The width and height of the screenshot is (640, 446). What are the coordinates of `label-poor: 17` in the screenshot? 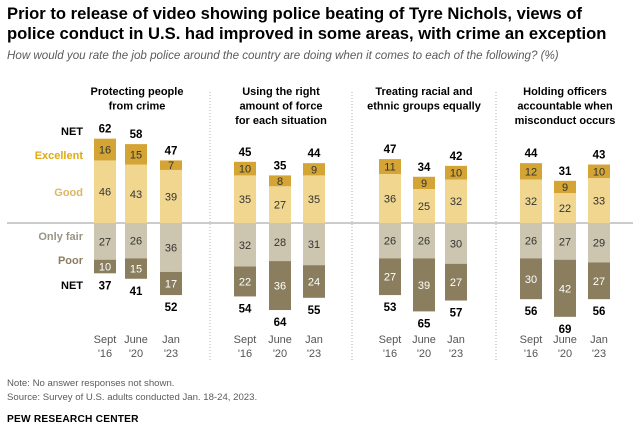 It's located at (171, 285).